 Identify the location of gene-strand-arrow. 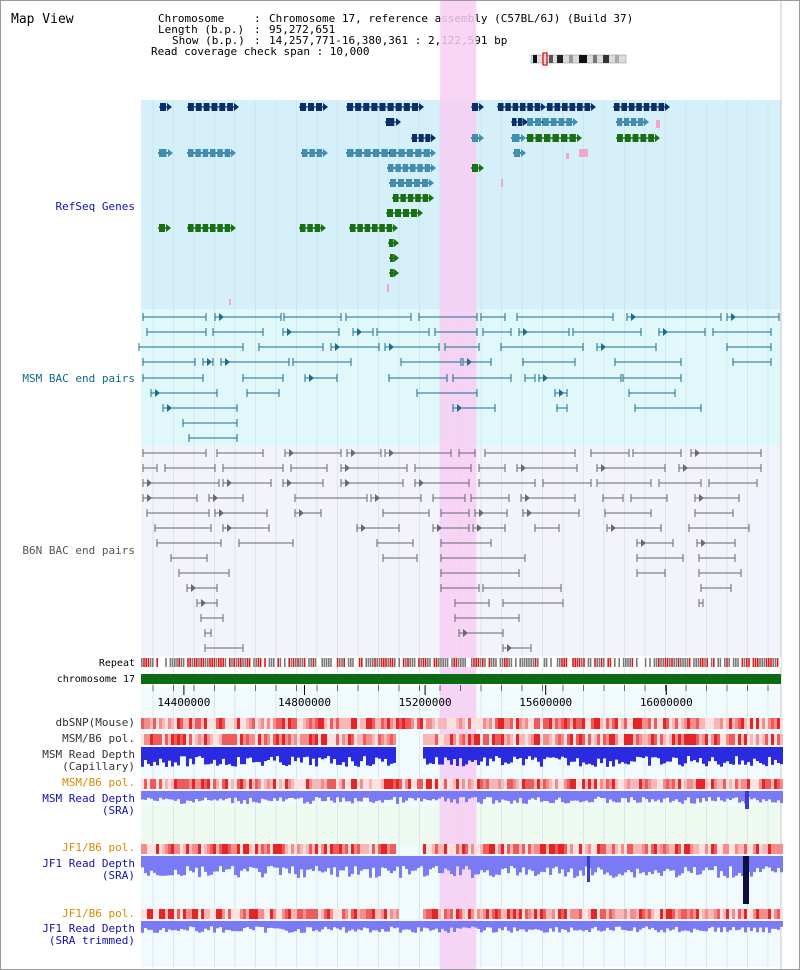
(233, 153).